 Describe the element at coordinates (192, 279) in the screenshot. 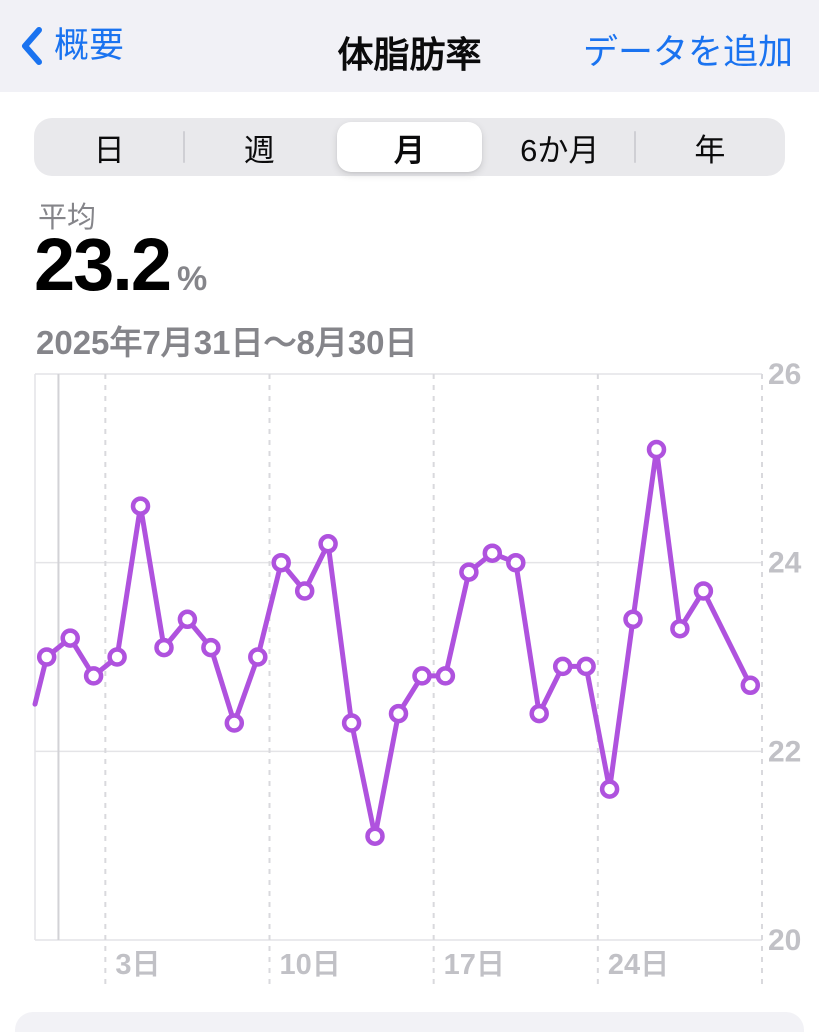

I see `average-unit: %` at that location.